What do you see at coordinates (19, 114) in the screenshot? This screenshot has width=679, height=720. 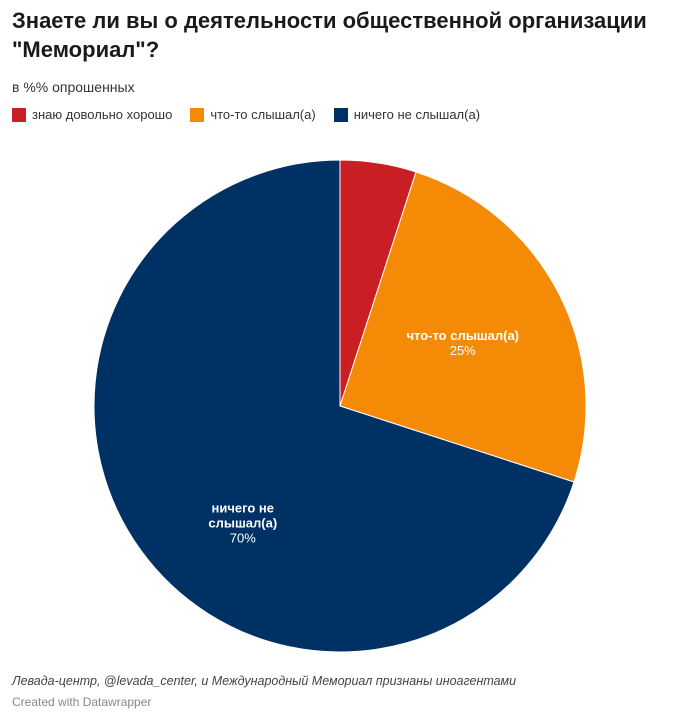 I see `legend-swatch-know-well` at bounding box center [19, 114].